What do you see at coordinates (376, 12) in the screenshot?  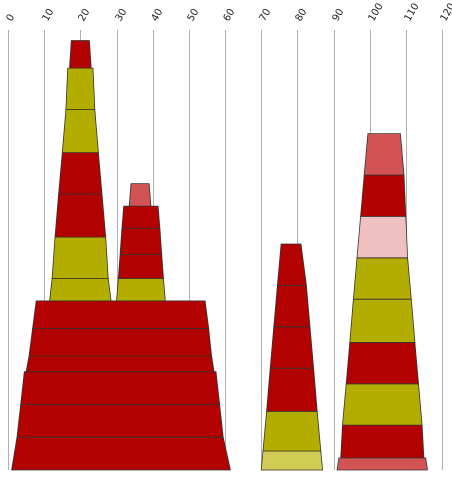 I see `x-tick-label: 100` at bounding box center [376, 12].